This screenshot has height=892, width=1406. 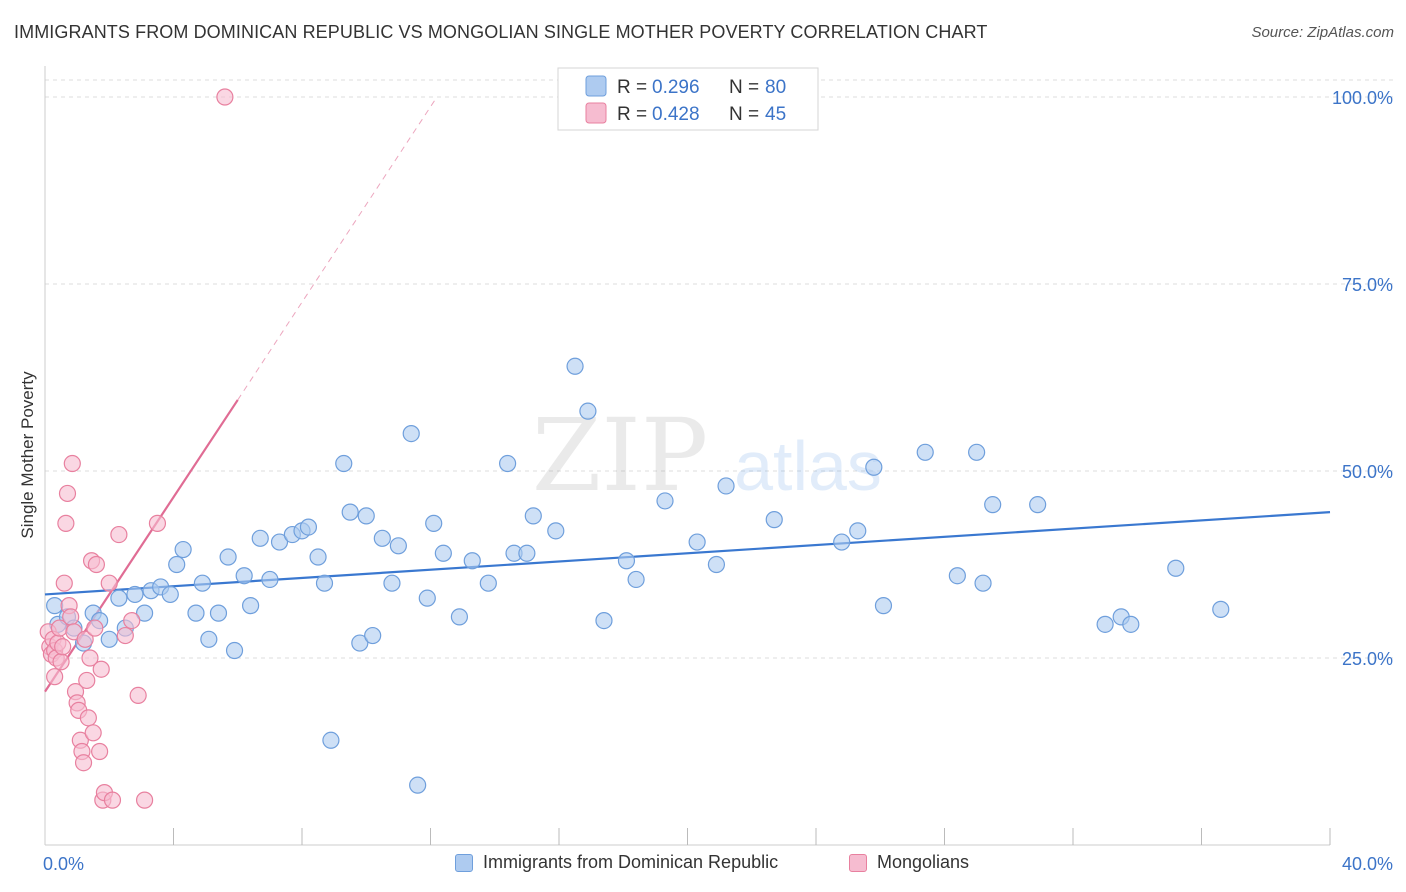 What do you see at coordinates (1367, 285) in the screenshot?
I see `y-tick-label: 75.0%` at bounding box center [1367, 285].